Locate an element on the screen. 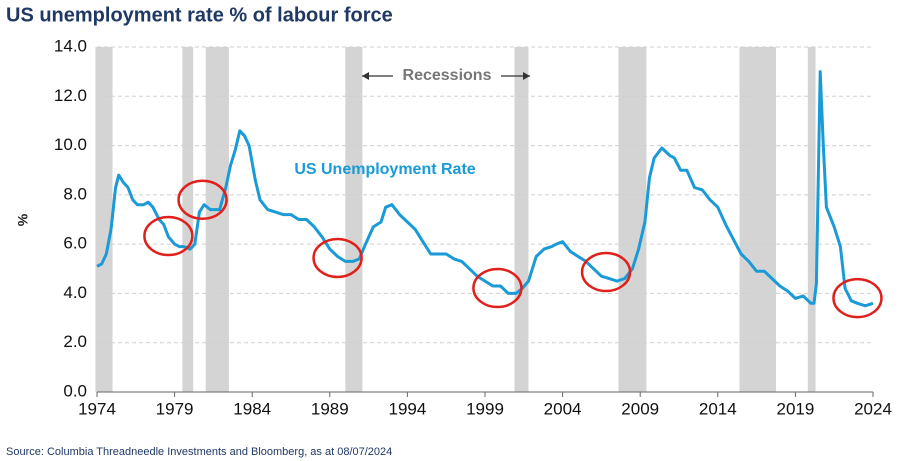 This screenshot has width=907, height=461. y-tick-label: 12.0 is located at coordinates (70, 95).